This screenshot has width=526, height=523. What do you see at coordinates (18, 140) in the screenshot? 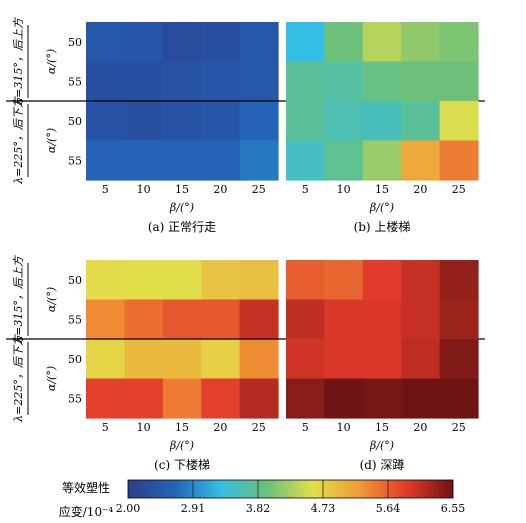
I see `row-group-label: λ=225°，后下方` at bounding box center [18, 140].